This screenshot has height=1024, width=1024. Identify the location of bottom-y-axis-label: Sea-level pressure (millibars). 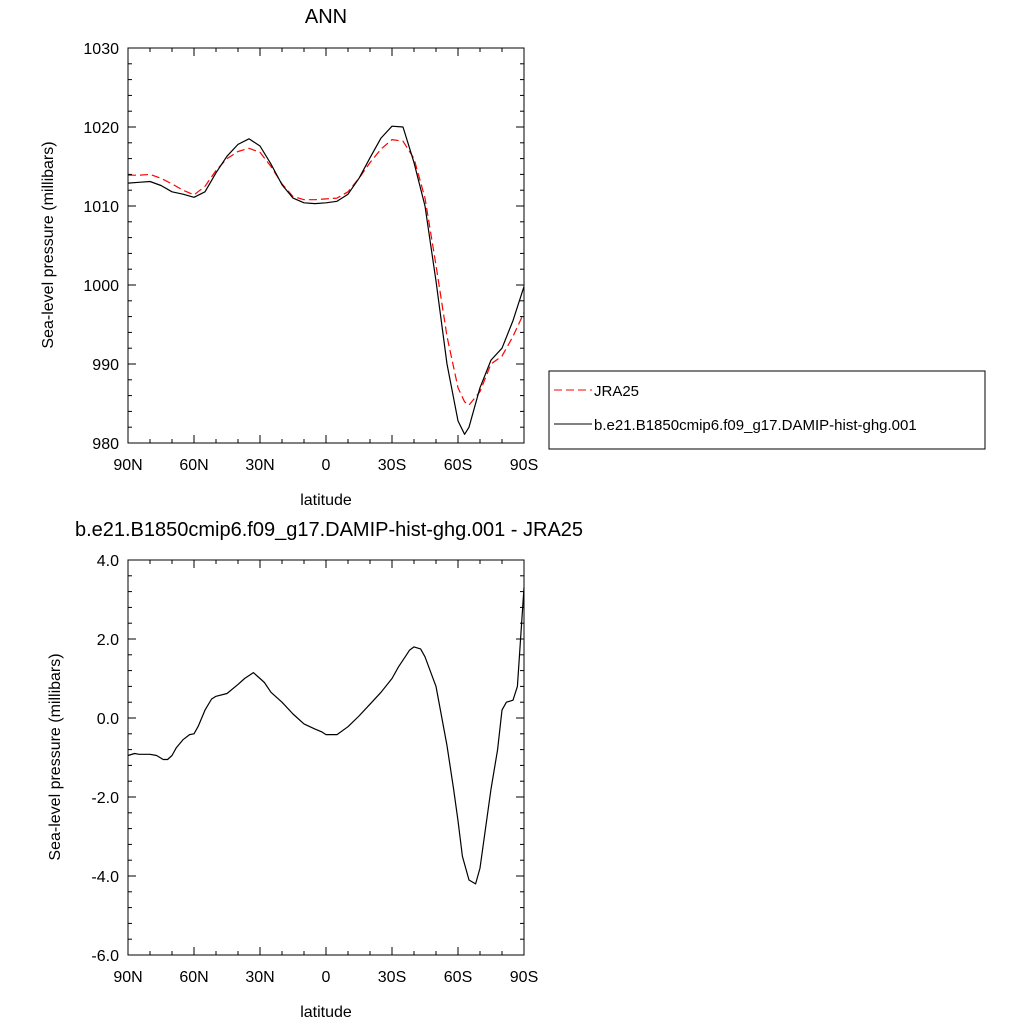
(55, 756).